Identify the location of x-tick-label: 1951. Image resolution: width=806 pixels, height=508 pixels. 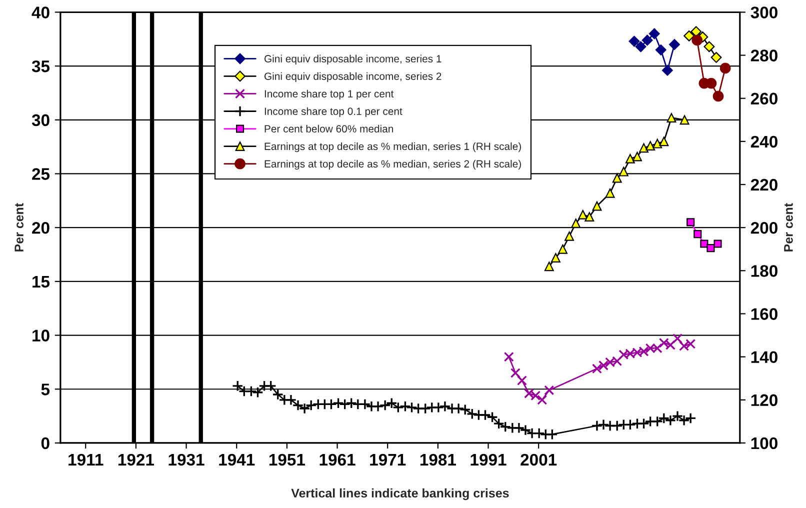
(287, 460).